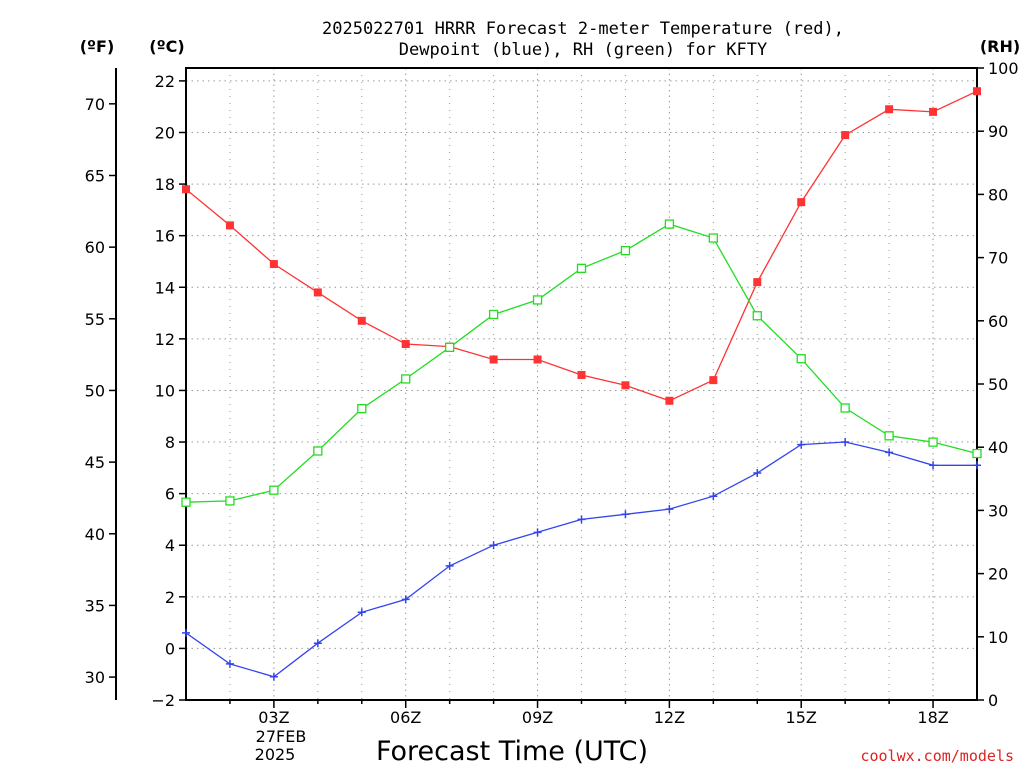 Image resolution: width=1024 pixels, height=768 pixels. Describe the element at coordinates (932, 717) in the screenshot. I see `x-tick-label: 18Z` at that location.